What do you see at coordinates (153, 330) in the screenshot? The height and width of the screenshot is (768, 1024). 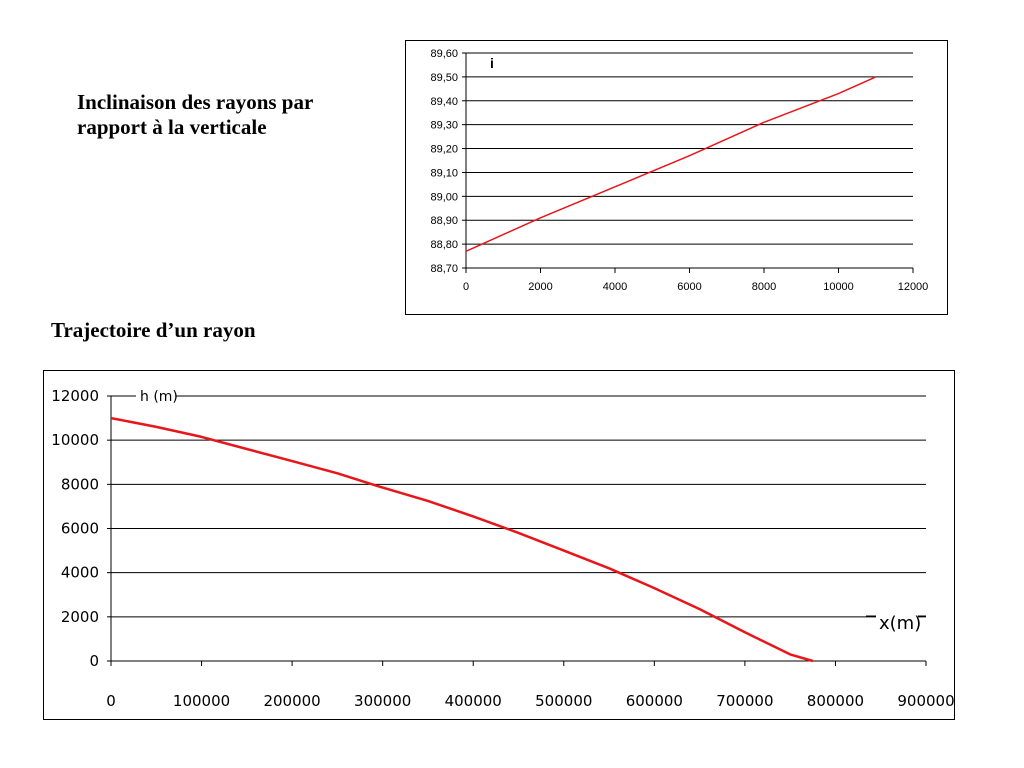 I see `trajectoire-heading: Trajectoire d’un rayon` at bounding box center [153, 330].